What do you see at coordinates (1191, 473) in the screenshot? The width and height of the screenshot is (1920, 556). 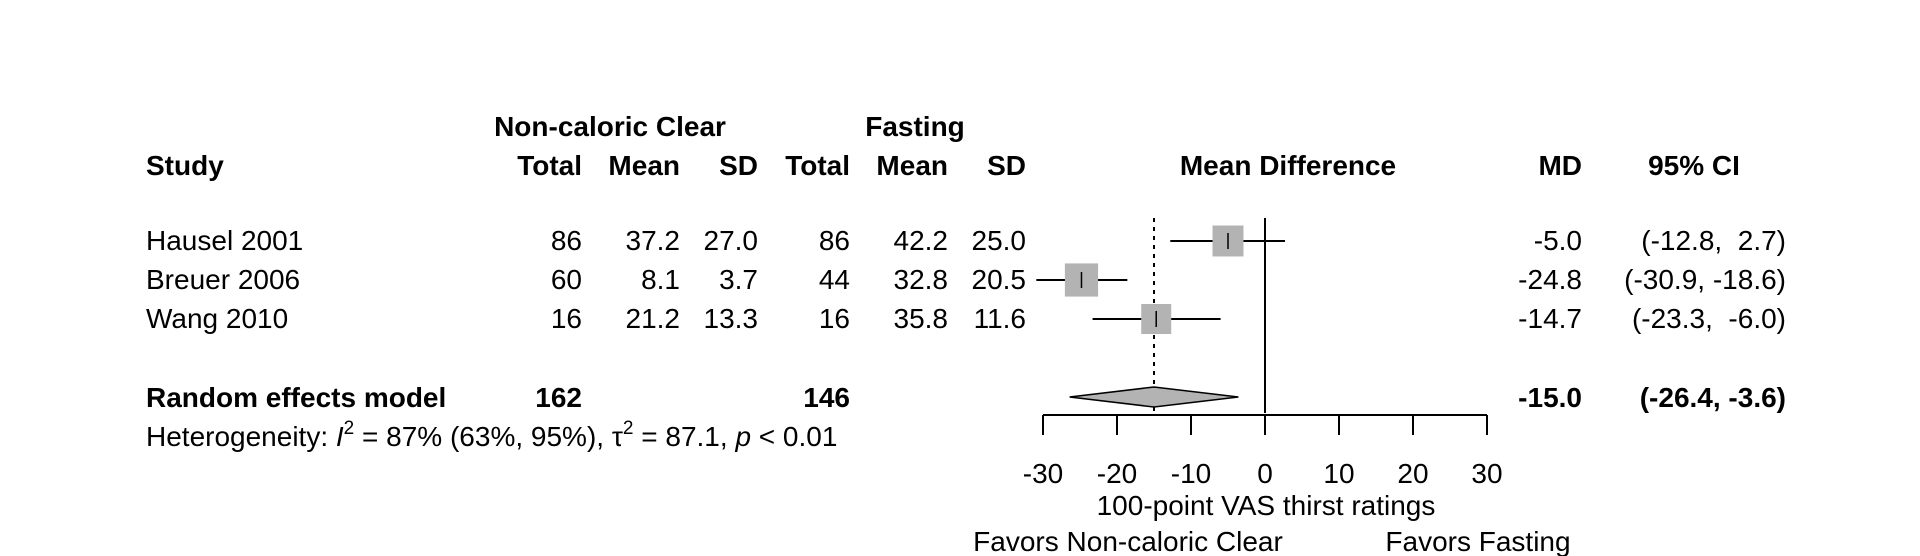 I see `x-axis-tick-label: -10` at bounding box center [1191, 473].